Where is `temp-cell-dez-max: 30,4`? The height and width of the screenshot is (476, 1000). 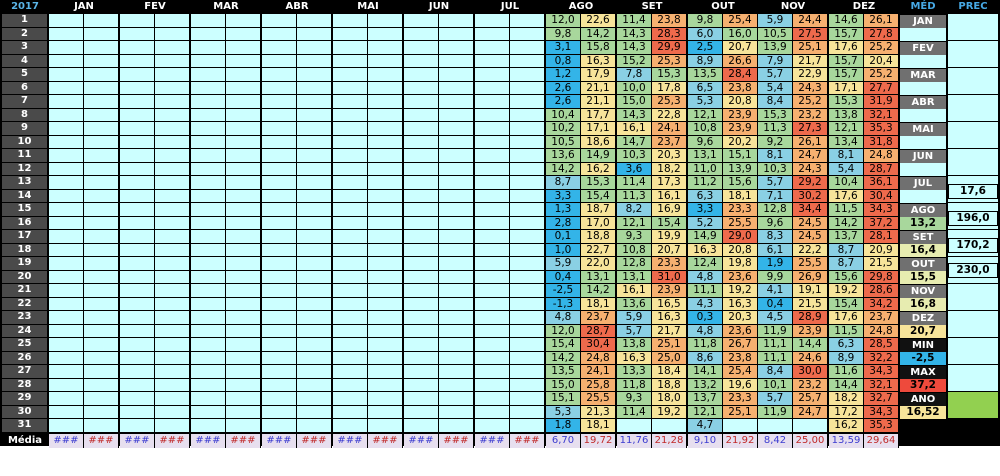
temp-cell-dez-max: 30,4 is located at coordinates (881, 196).